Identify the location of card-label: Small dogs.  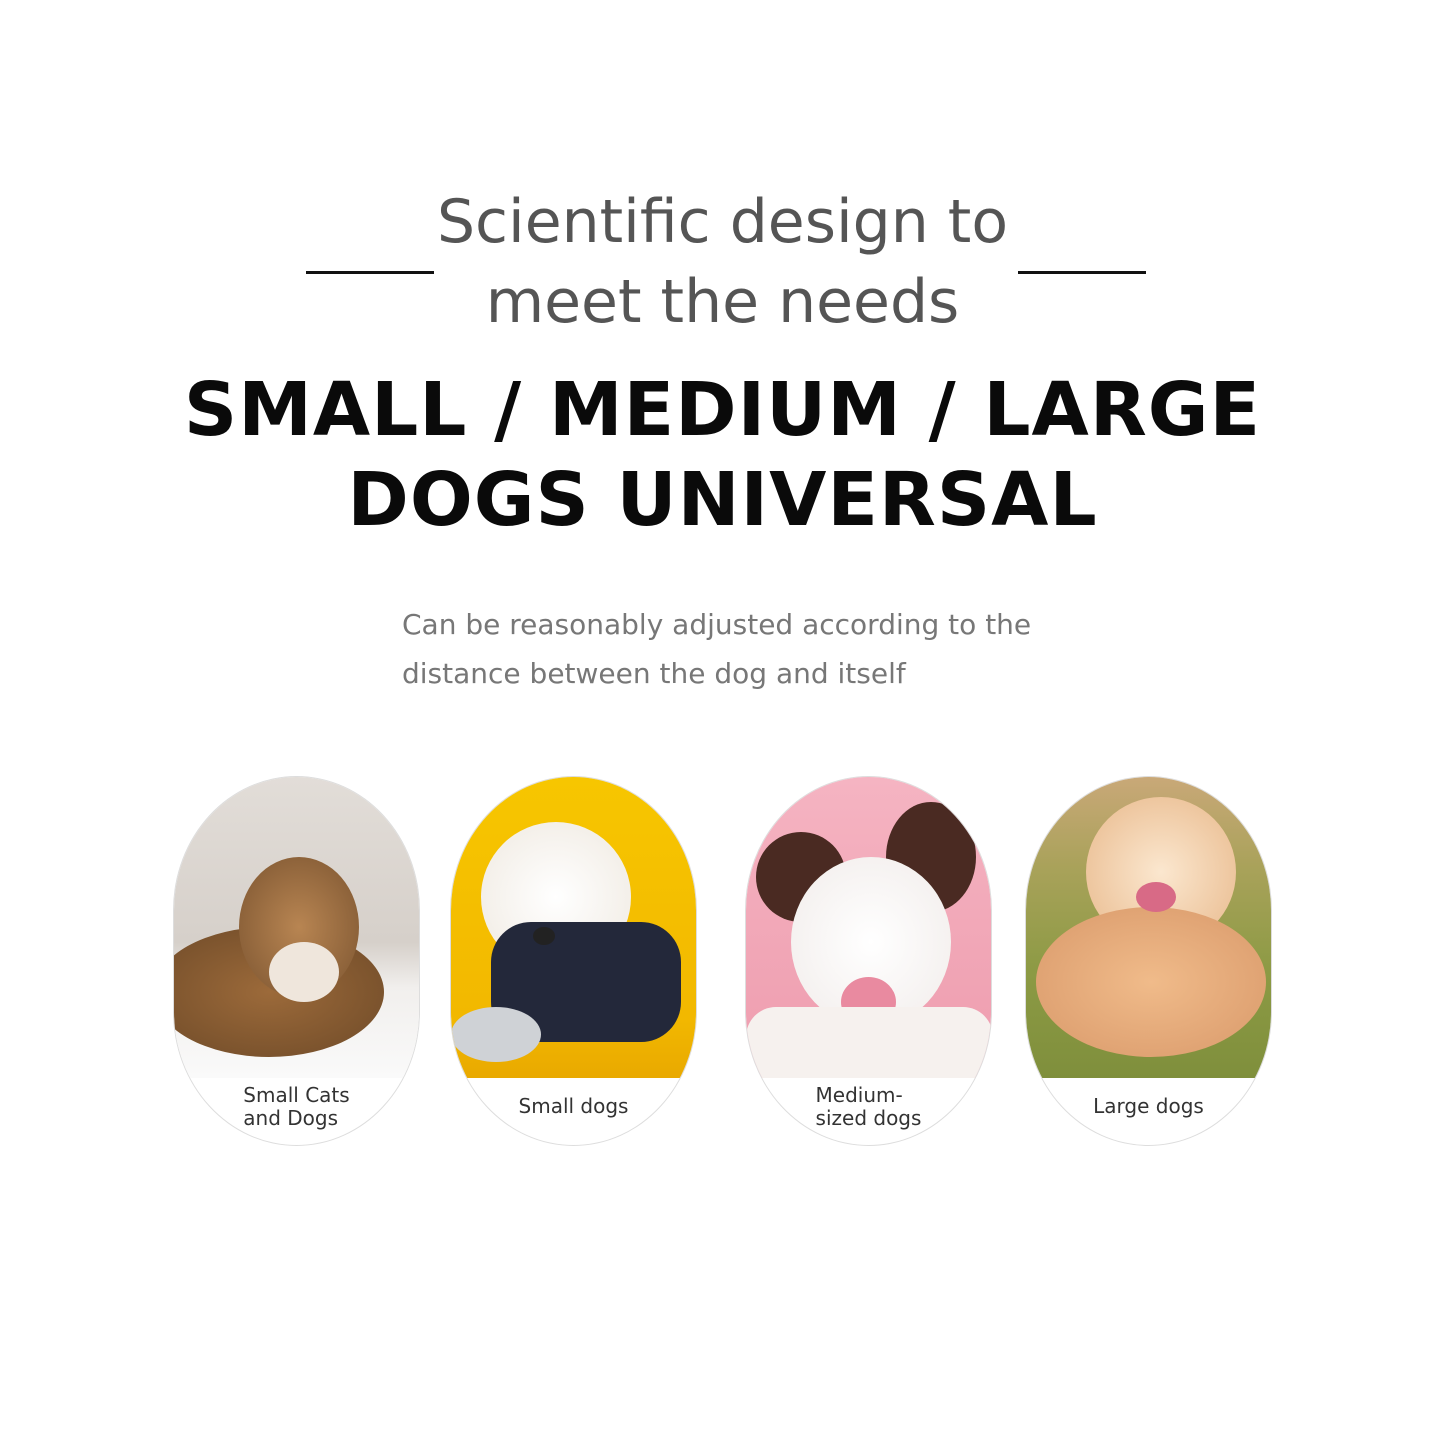
(573, 1106).